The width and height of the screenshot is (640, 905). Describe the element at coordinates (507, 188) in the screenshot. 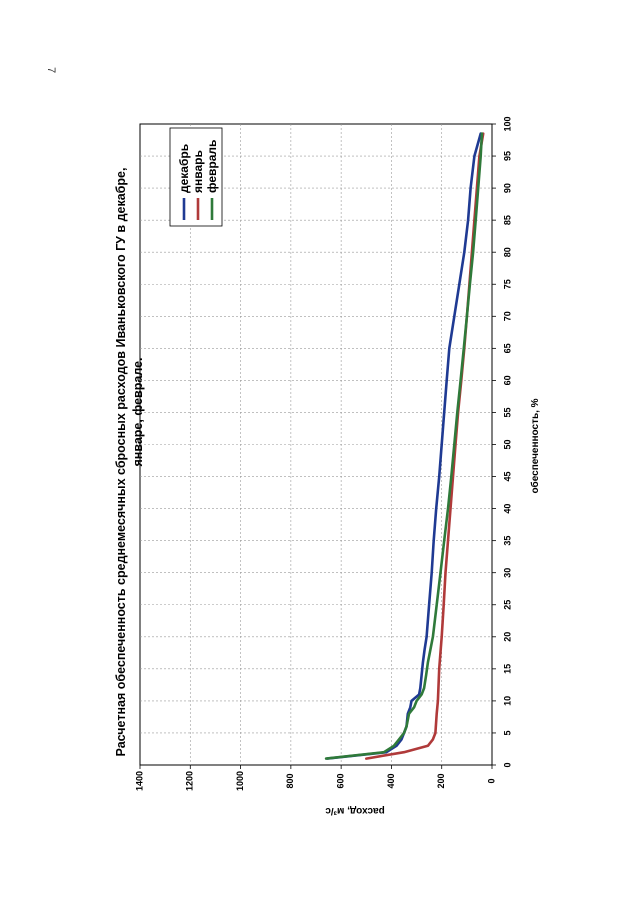

I see `x-tick-label: 90` at that location.